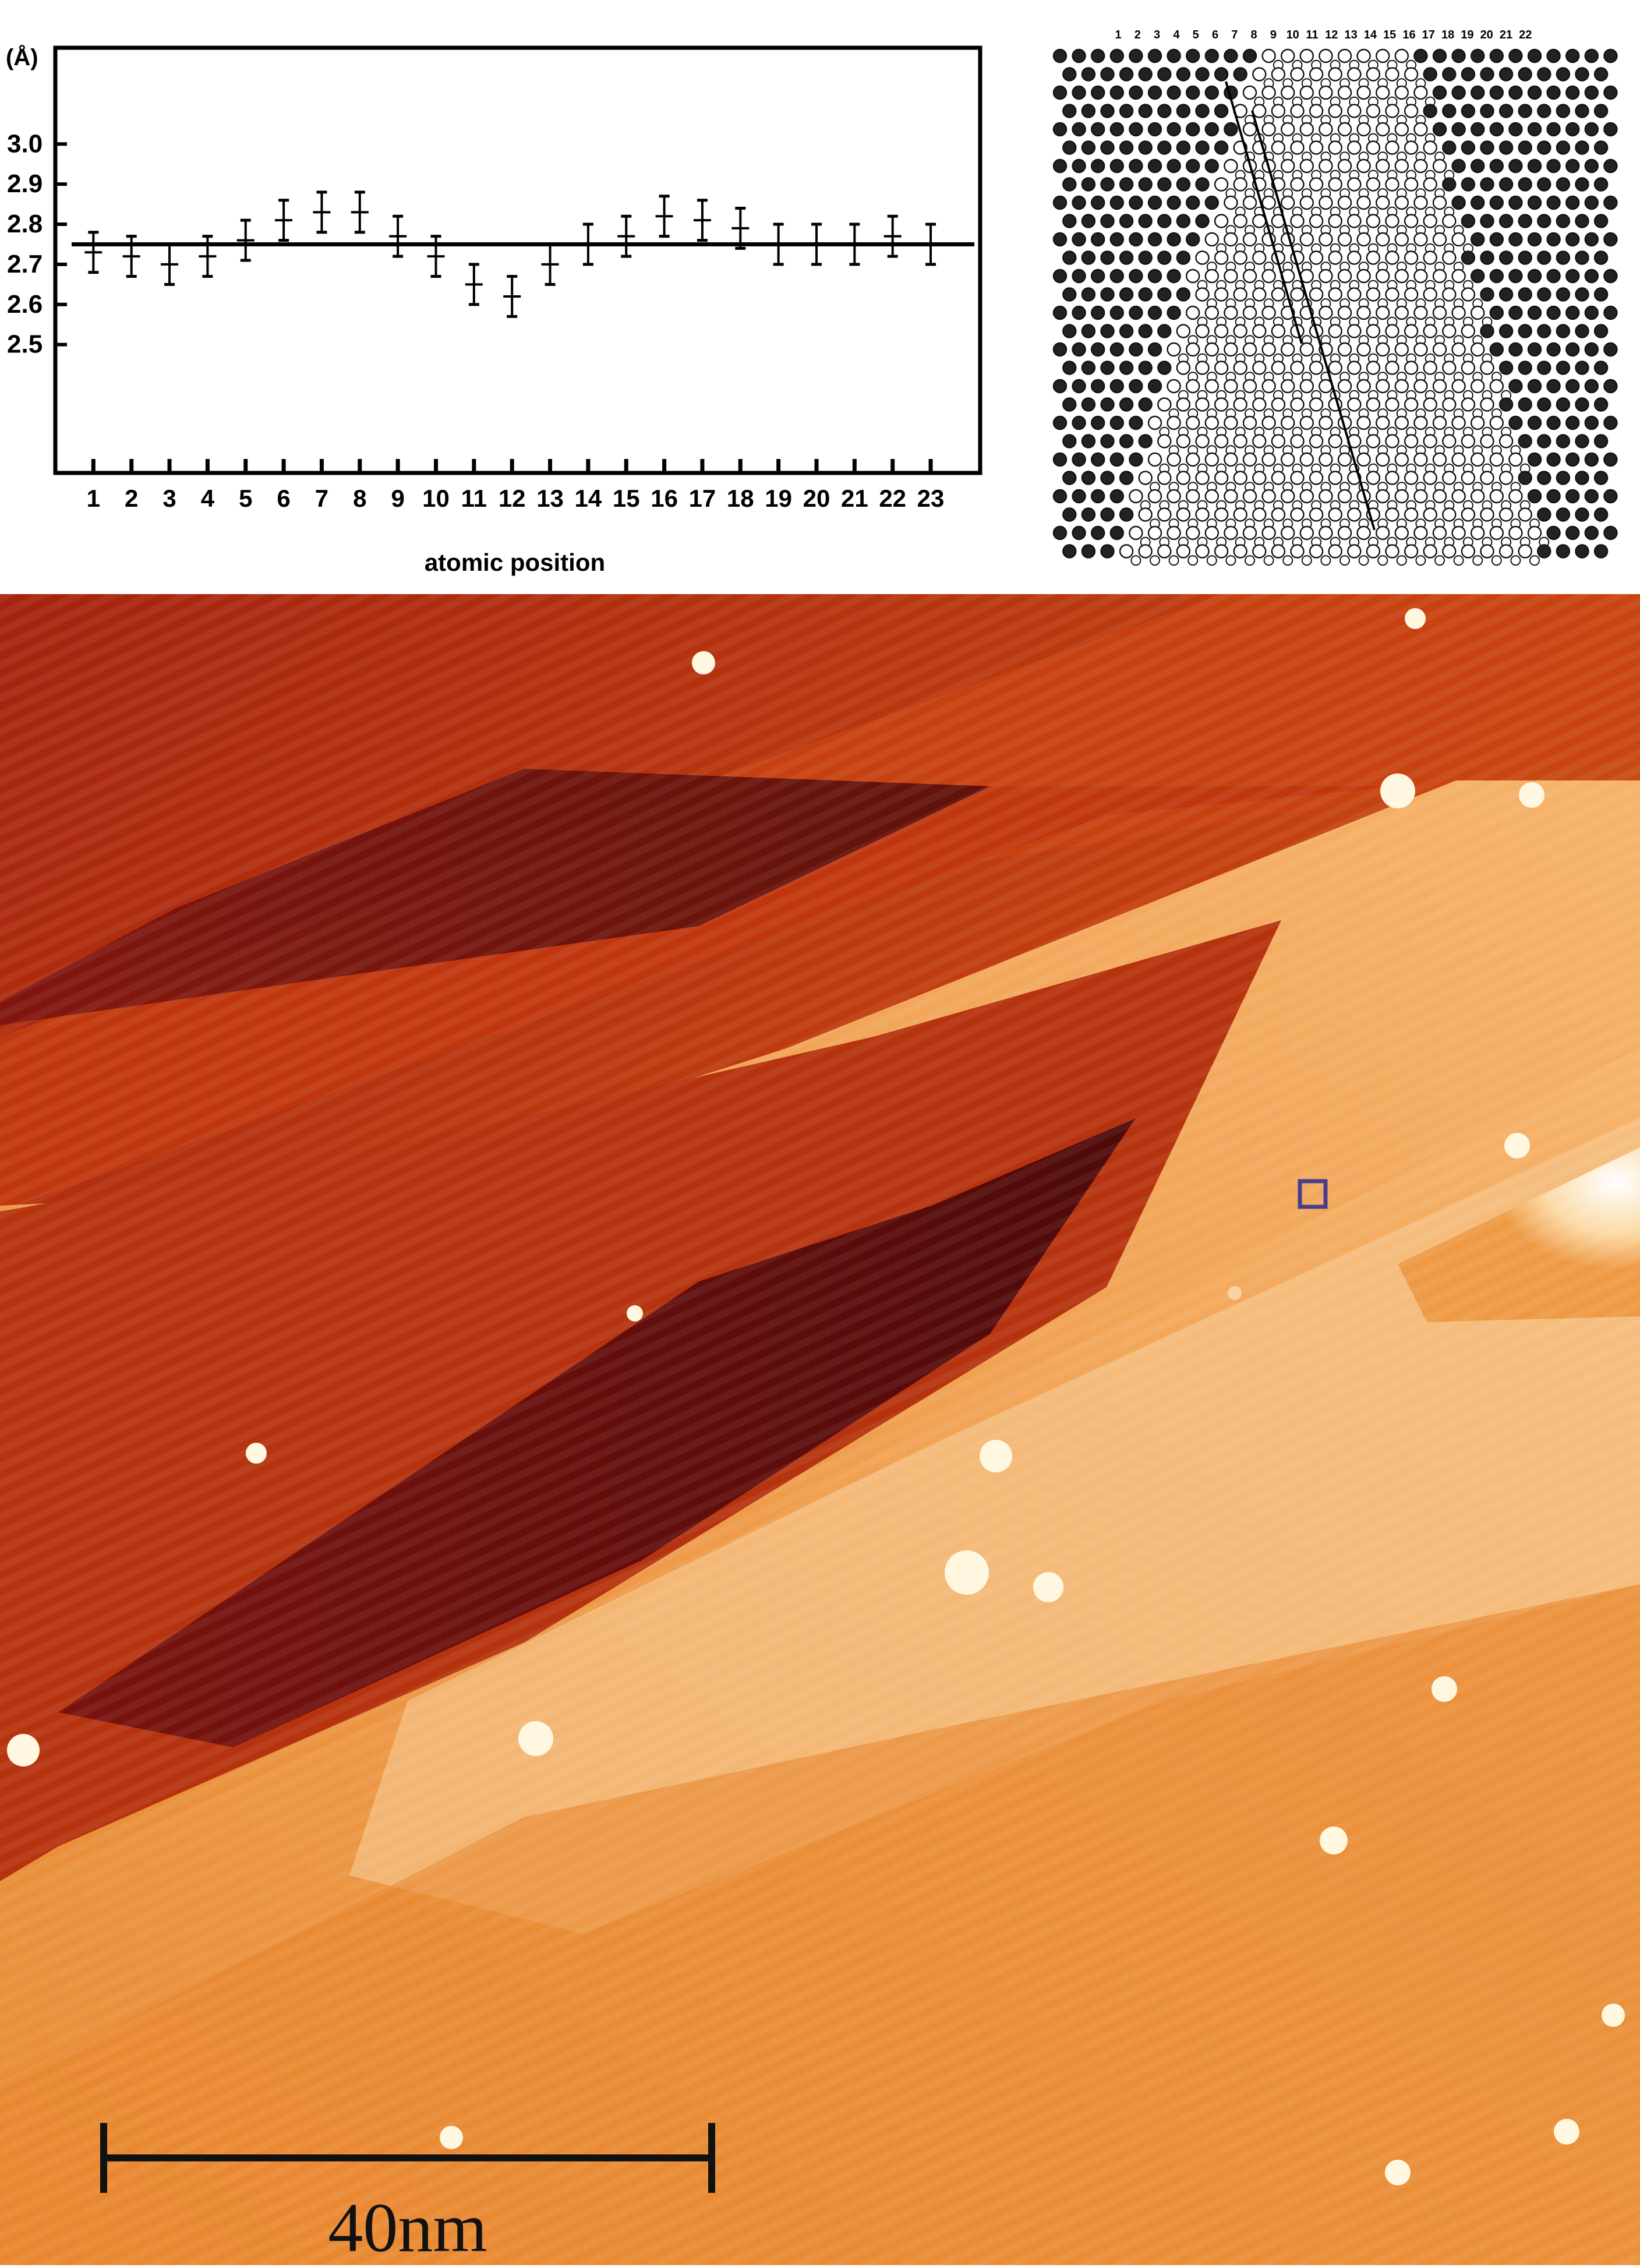 The image size is (1640, 2268). I want to click on x-tick-label: 7, so click(321, 499).